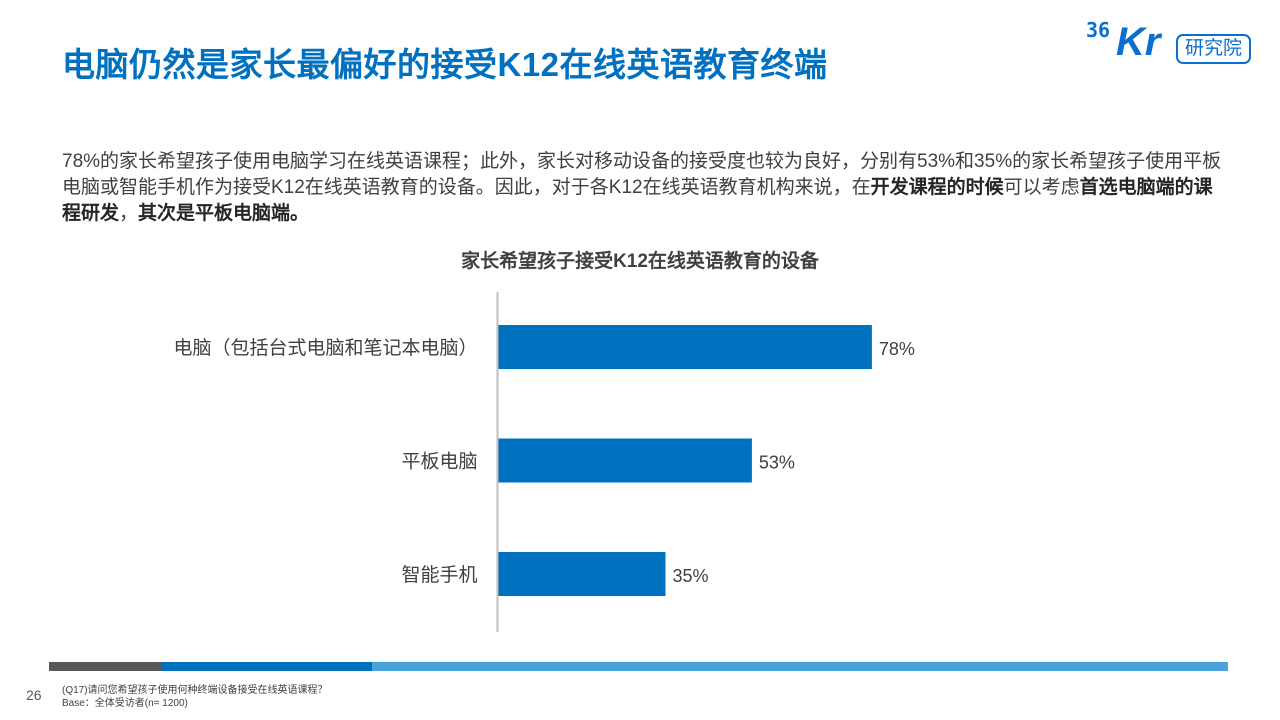 Image resolution: width=1280 pixels, height=720 pixels. I want to click on logo-digits: 36, so click(1098, 30).